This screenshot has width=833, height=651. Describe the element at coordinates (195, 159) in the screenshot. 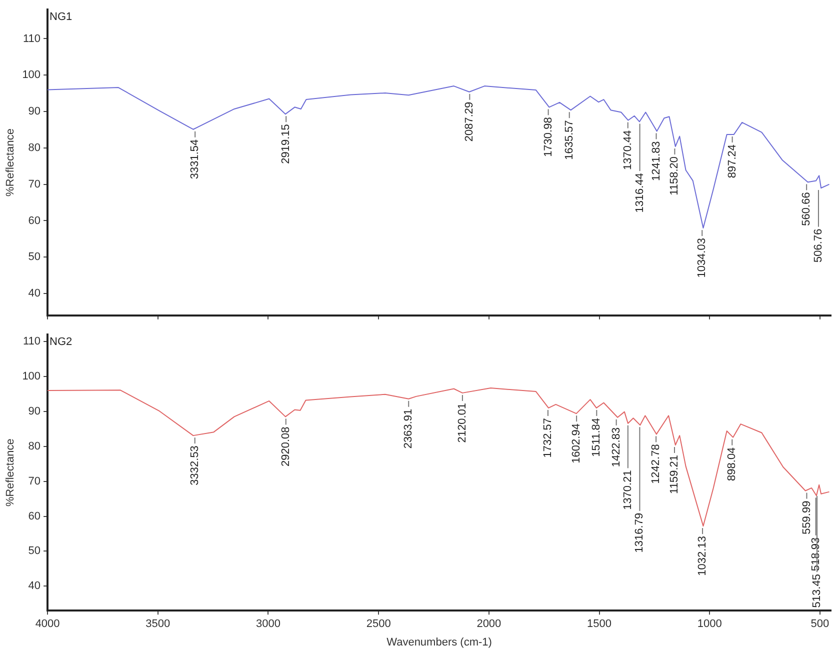

I see `annotation: 3331.54` at that location.